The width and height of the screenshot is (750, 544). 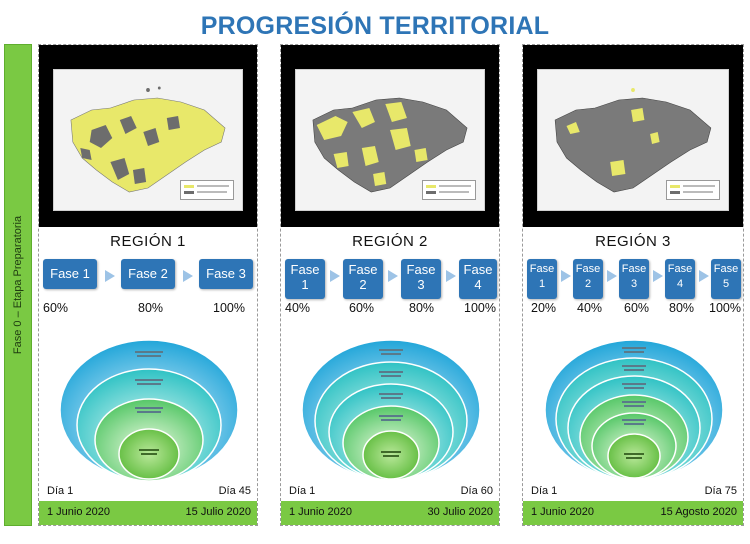 I want to click on region-1-day-end: Día 45, so click(x=234, y=491).